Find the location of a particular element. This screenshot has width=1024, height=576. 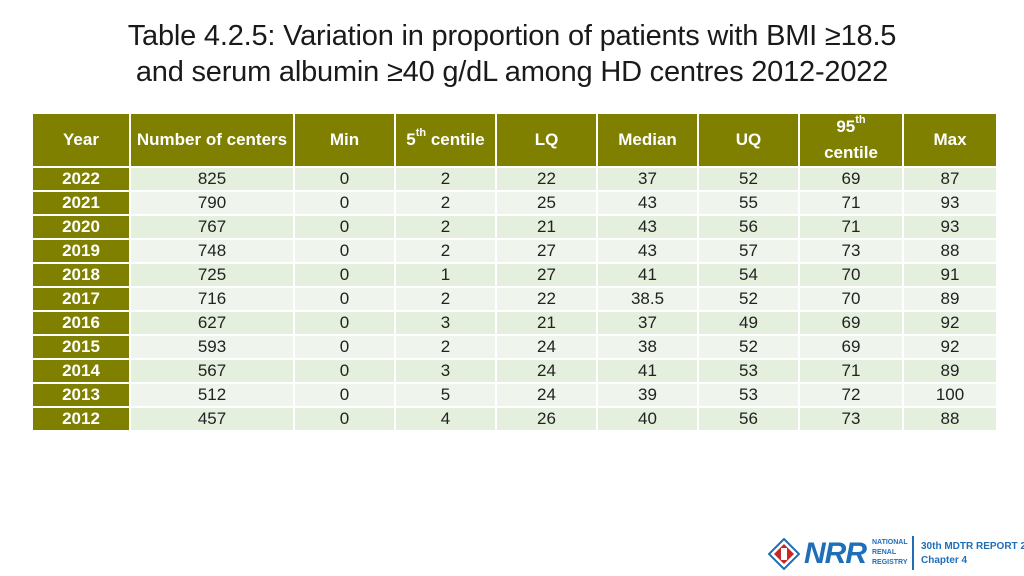

cell-uq: 57 is located at coordinates (748, 251).